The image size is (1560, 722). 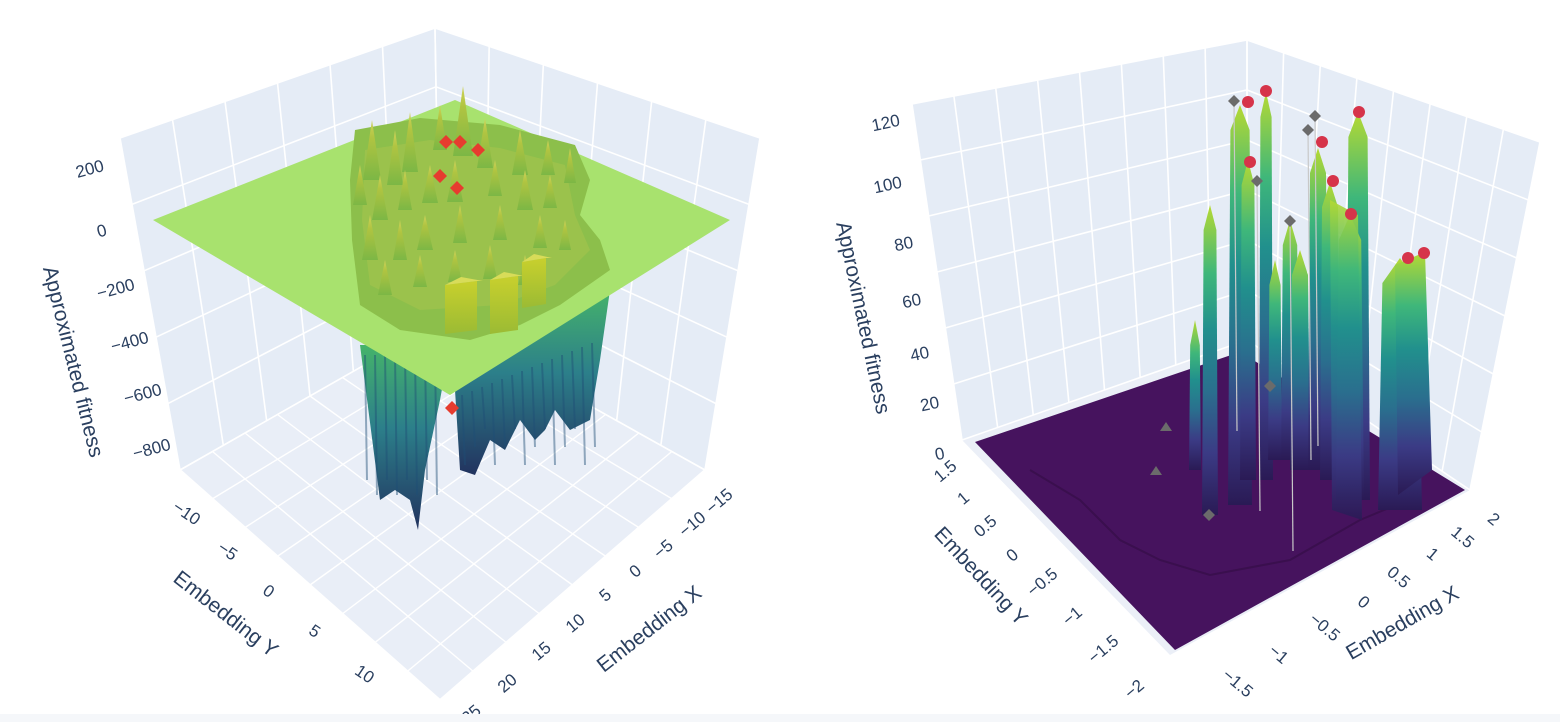 I want to click on x-axis-title: Embedding X, so click(x=1402, y=623).